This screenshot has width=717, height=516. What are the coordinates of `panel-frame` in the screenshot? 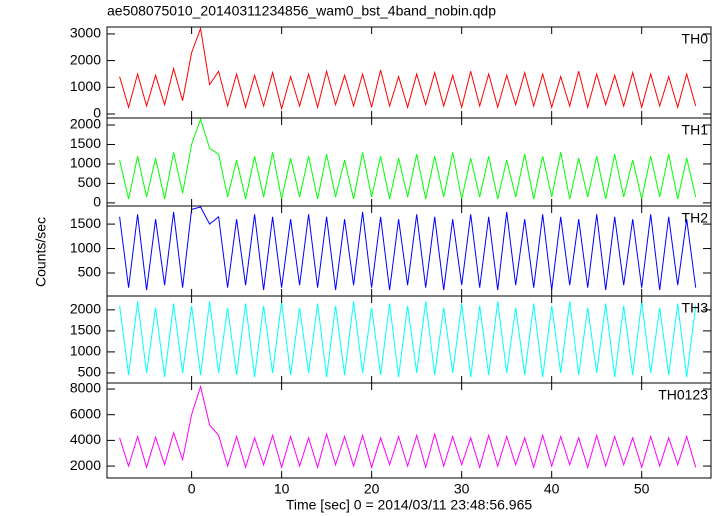 It's located at (409, 339).